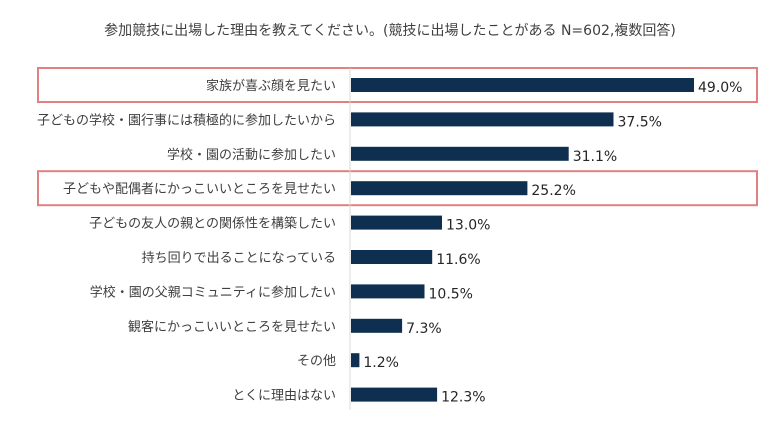 The image size is (780, 429). What do you see at coordinates (212, 224) in the screenshot?
I see `category-label: 子どもの友人の親との関係性を構築したい` at bounding box center [212, 224].